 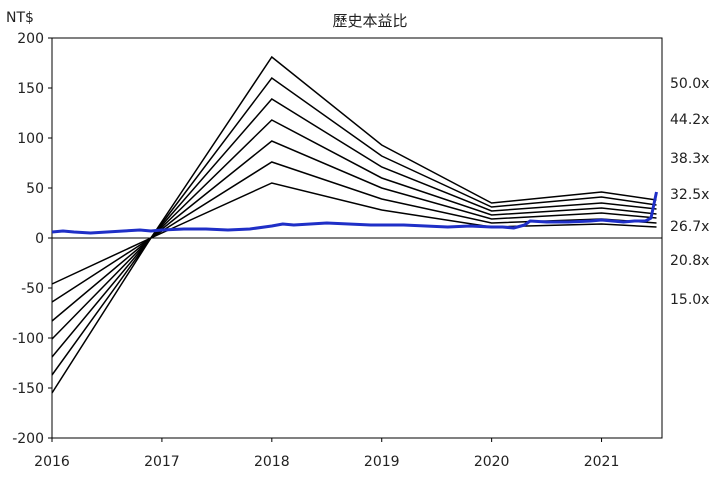 What do you see at coordinates (52, 462) in the screenshot?
I see `x-tick-label: 2016` at bounding box center [52, 462].